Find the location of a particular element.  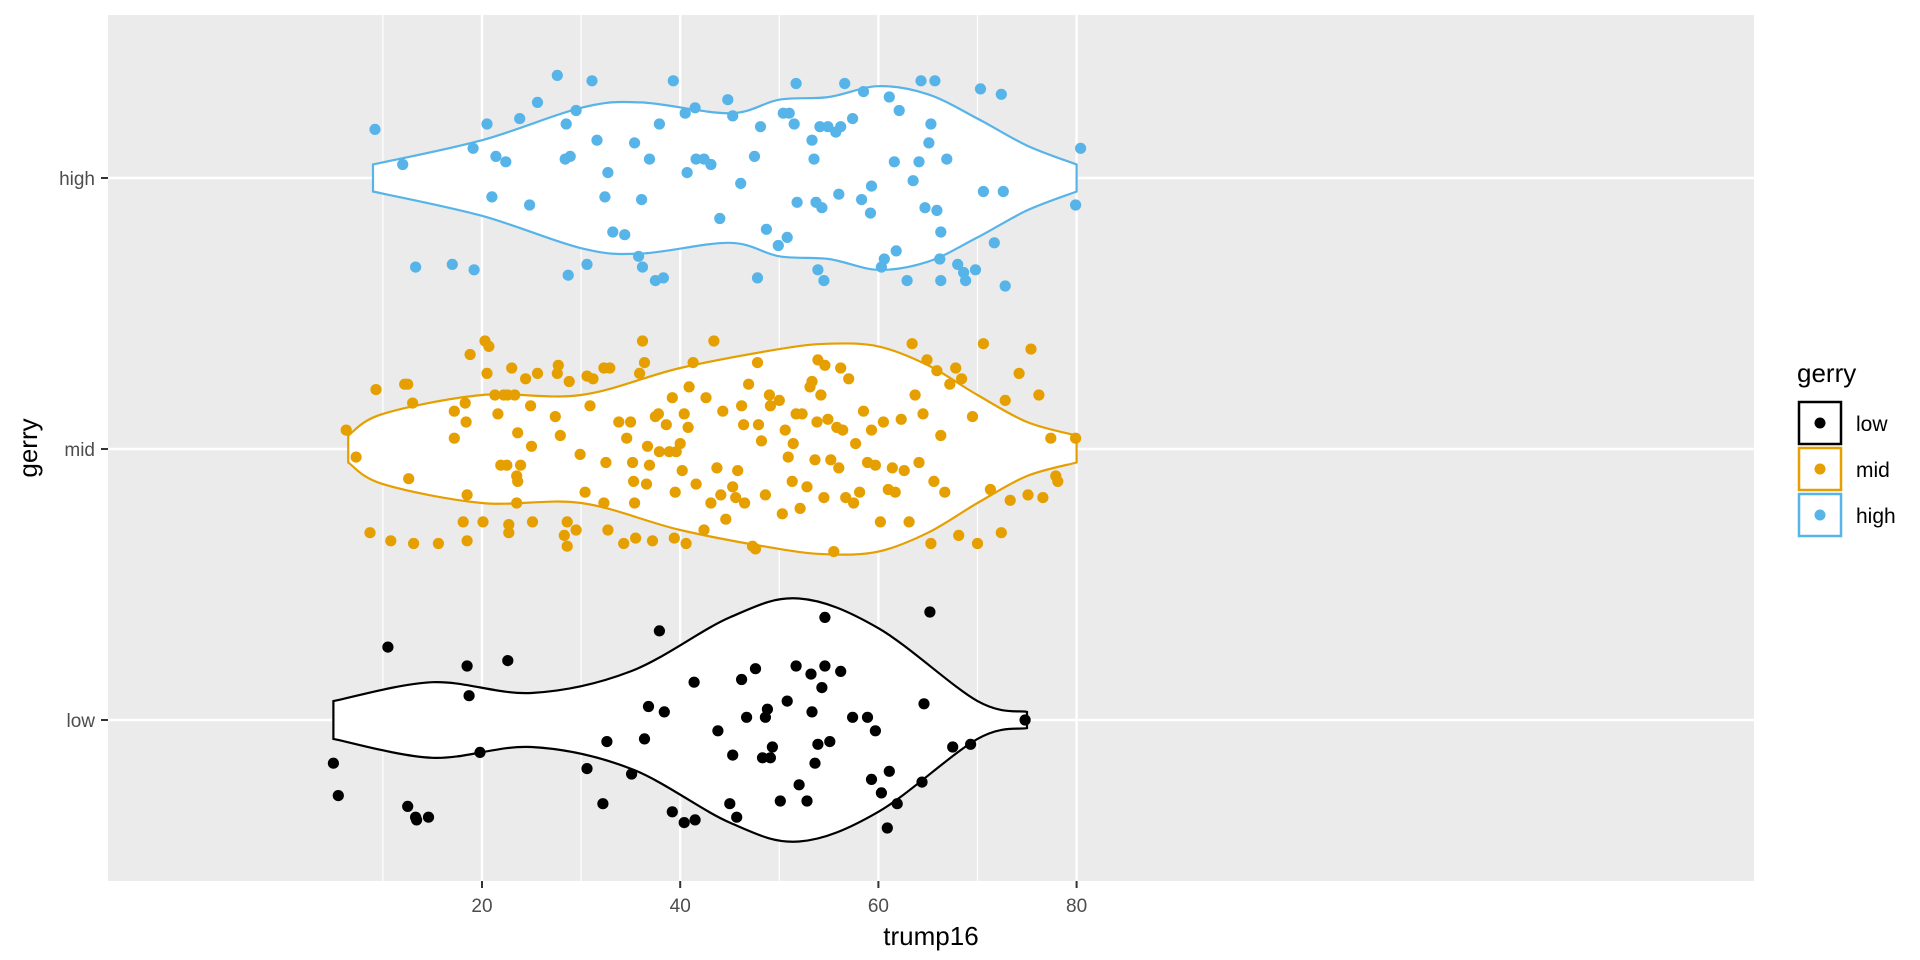

y-tick-label: high is located at coordinates (77, 179).